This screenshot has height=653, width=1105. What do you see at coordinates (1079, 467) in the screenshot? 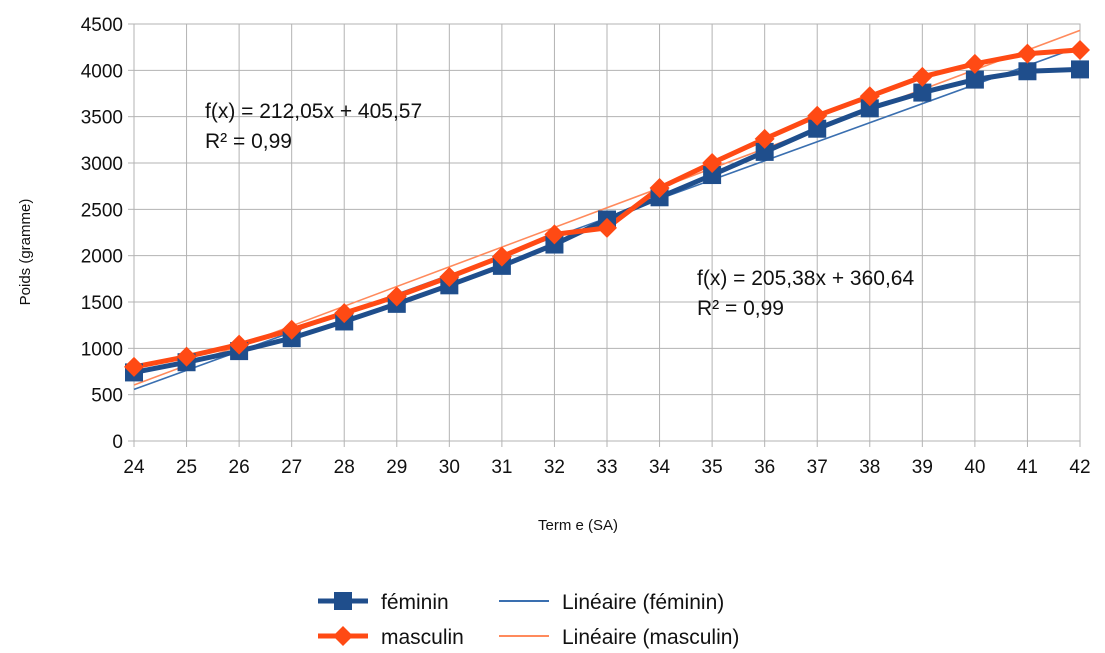
I see `x-tick-label-18: 42` at bounding box center [1079, 467].